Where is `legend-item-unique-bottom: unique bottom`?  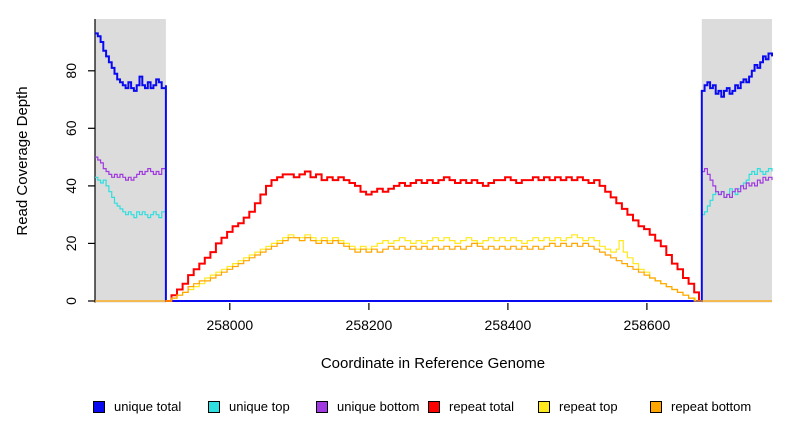
legend-item-unique-bottom: unique bottom is located at coordinates (367, 407).